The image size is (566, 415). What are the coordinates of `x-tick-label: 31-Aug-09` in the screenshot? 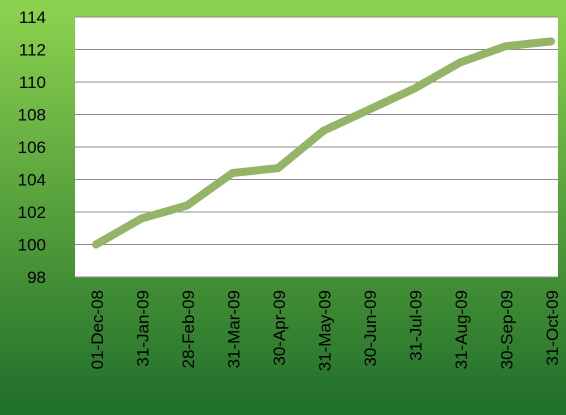 It's located at (461, 329).